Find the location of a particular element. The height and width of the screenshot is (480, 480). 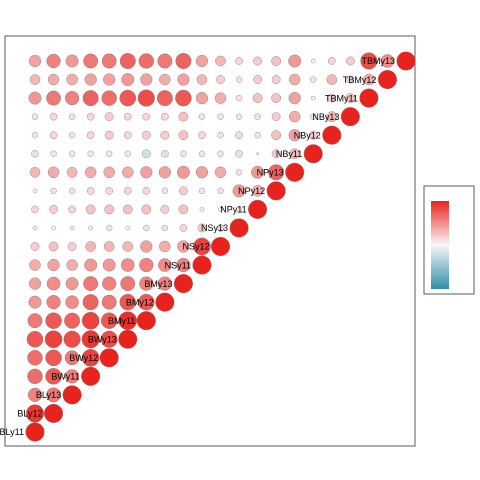

corr-circle-NSy13-BLy12 is located at coordinates (53, 228).